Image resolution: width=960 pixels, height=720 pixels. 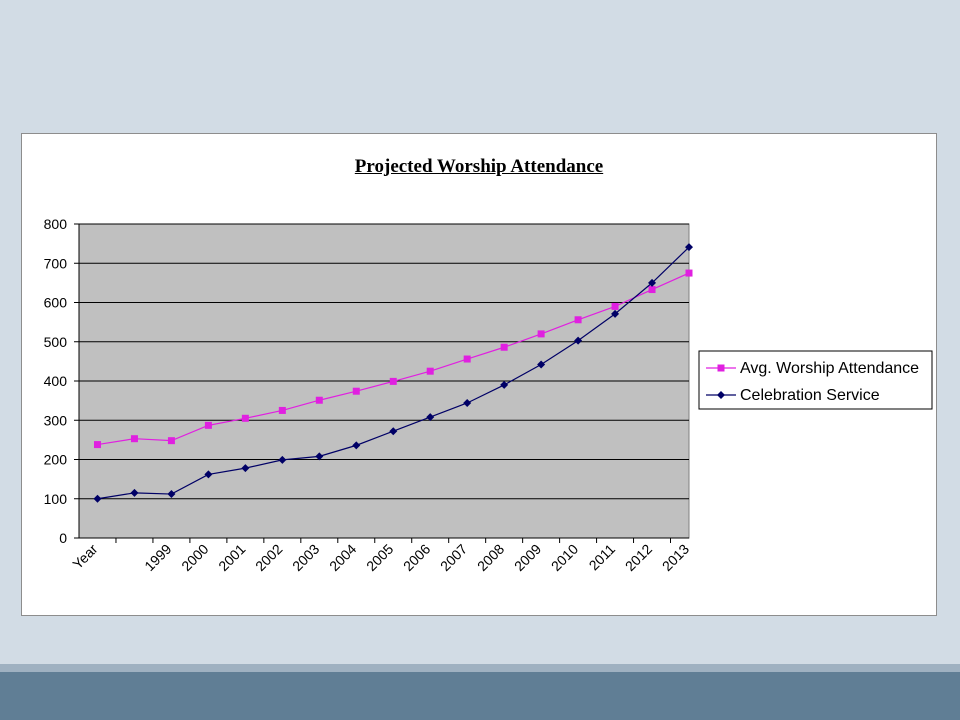 I want to click on x-tick-label: 2006, so click(x=416, y=557).